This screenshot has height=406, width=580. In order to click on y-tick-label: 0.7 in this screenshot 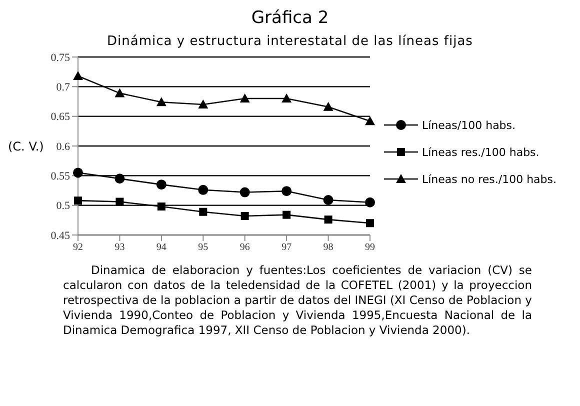, I will do `click(63, 88)`.